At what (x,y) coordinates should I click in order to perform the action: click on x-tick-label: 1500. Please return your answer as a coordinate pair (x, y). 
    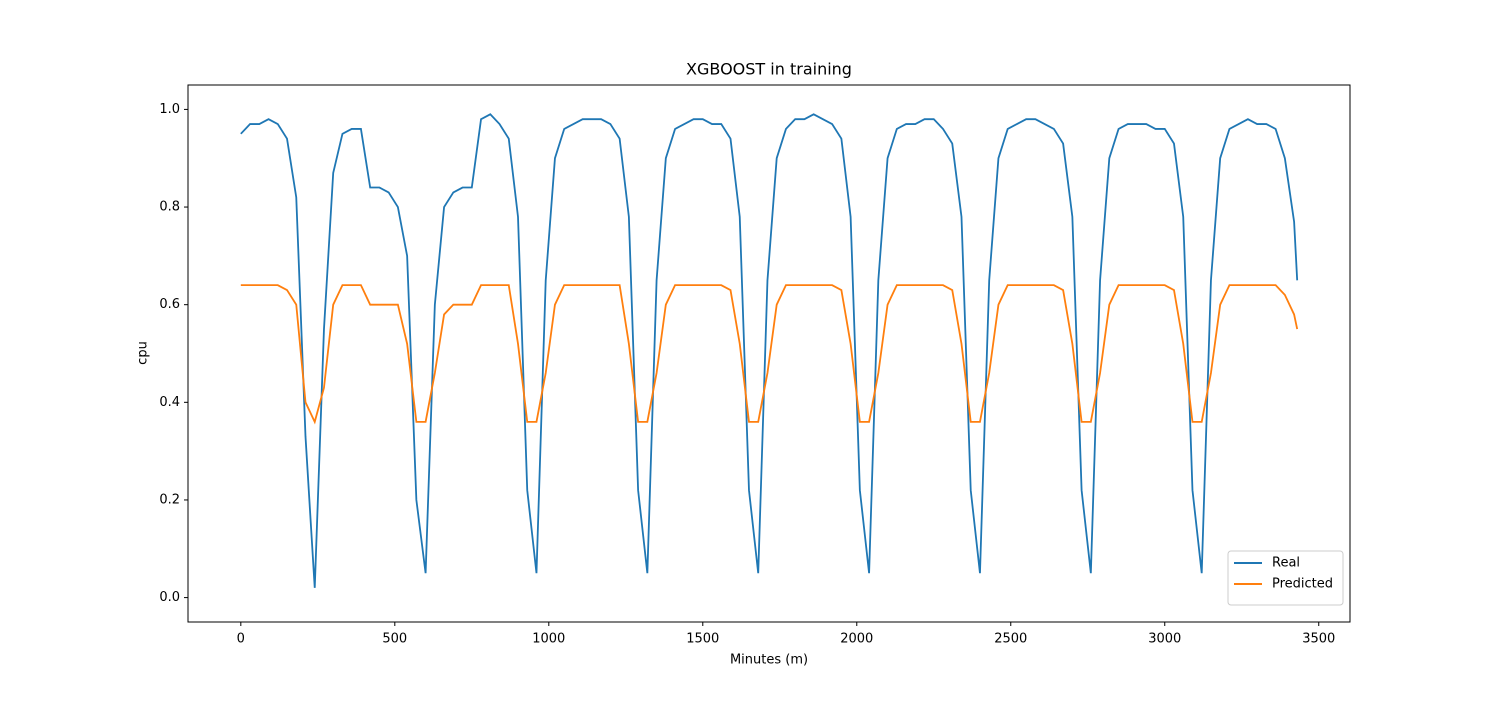
    Looking at the image, I should click on (702, 639).